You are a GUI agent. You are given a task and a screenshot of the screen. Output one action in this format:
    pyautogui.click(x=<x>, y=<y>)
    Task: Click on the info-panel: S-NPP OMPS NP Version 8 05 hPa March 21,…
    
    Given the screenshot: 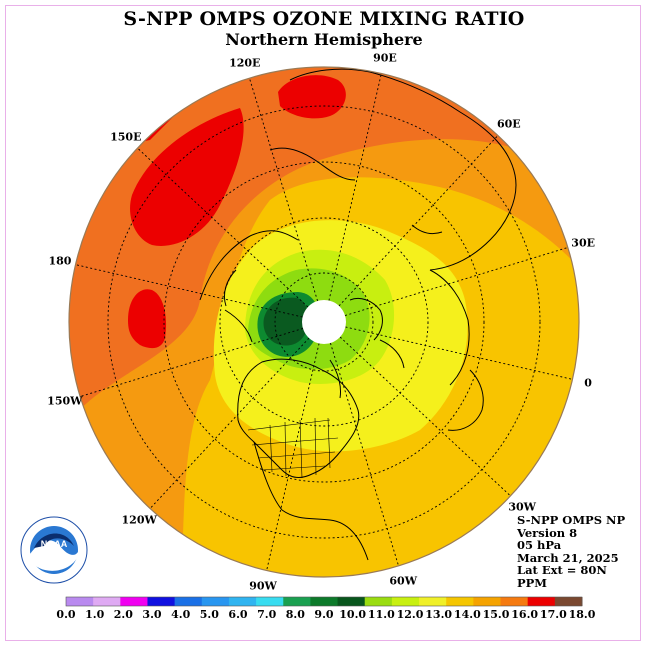 What is the action you would take?
    pyautogui.click(x=571, y=552)
    